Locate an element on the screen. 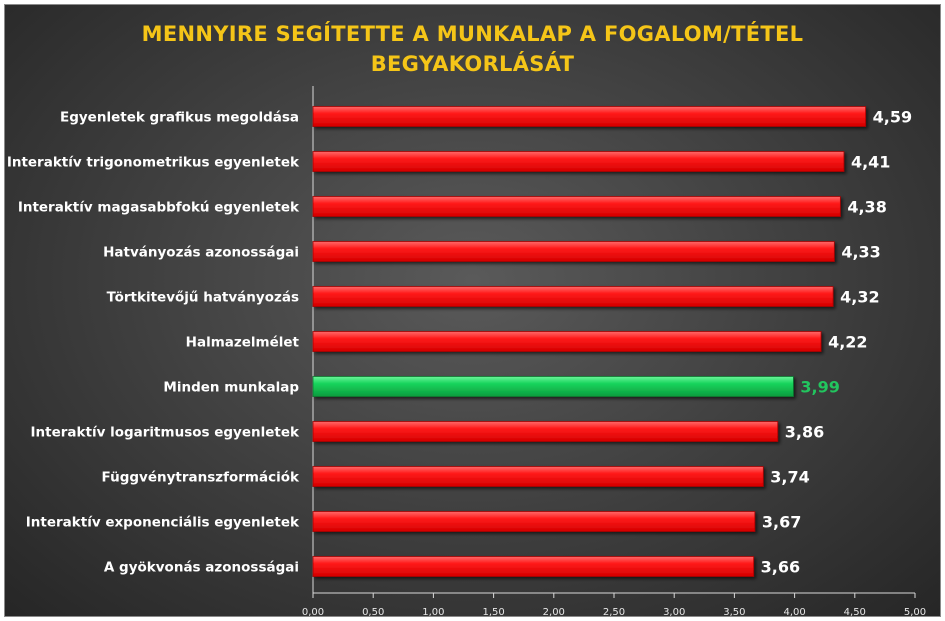 This screenshot has height=621, width=945. x-tick-label: 0,50 is located at coordinates (373, 612).